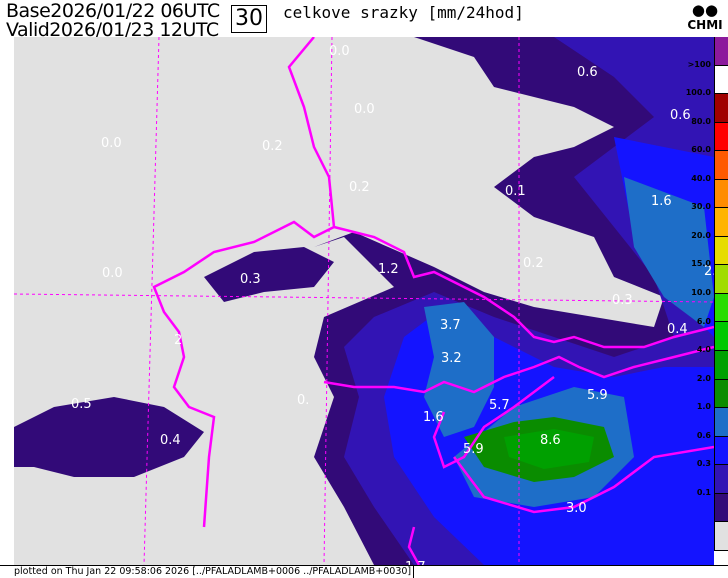 Image resolution: width=728 pixels, height=578 pixels. What do you see at coordinates (499, 405) in the screenshot?
I see `value-label: 5.7` at bounding box center [499, 405].